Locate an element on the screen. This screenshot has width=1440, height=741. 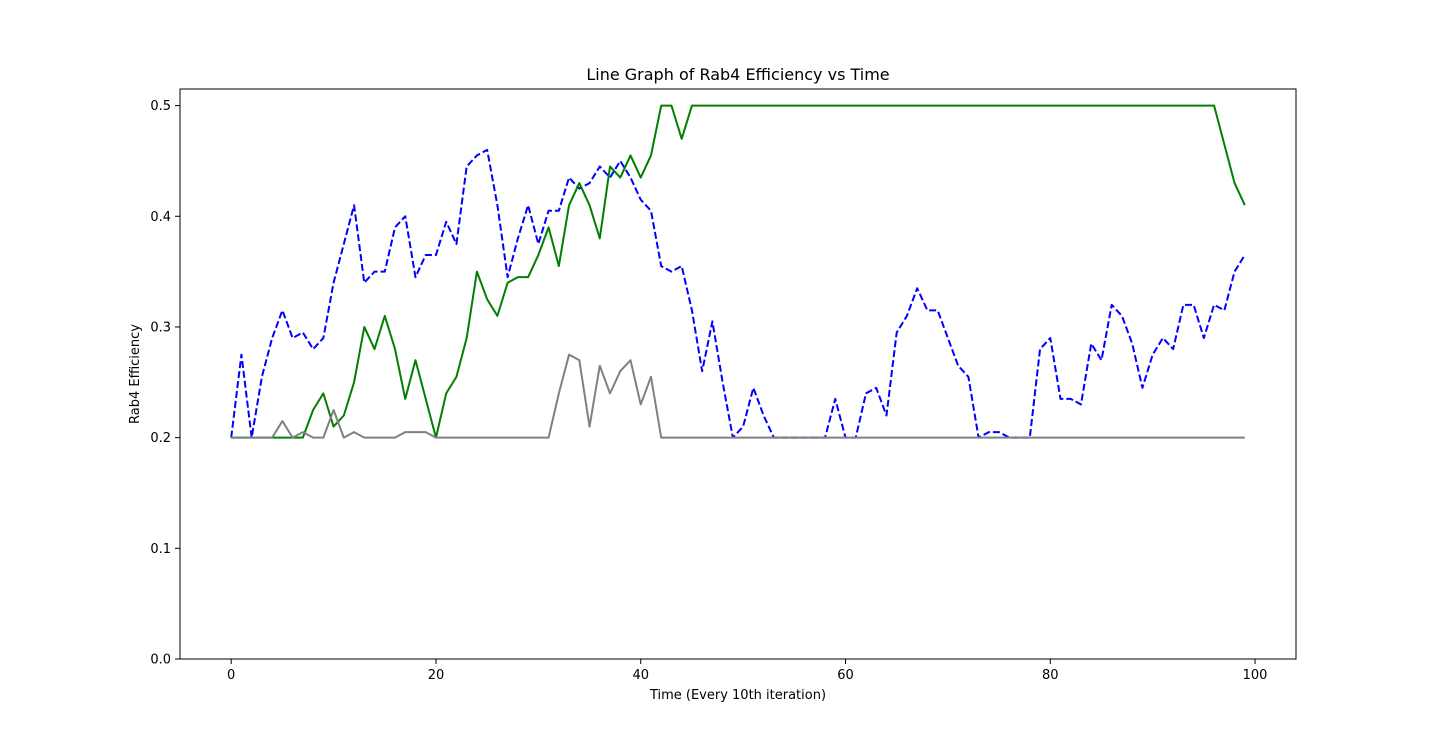
y-tick-label: 0.2 is located at coordinates (160, 438).